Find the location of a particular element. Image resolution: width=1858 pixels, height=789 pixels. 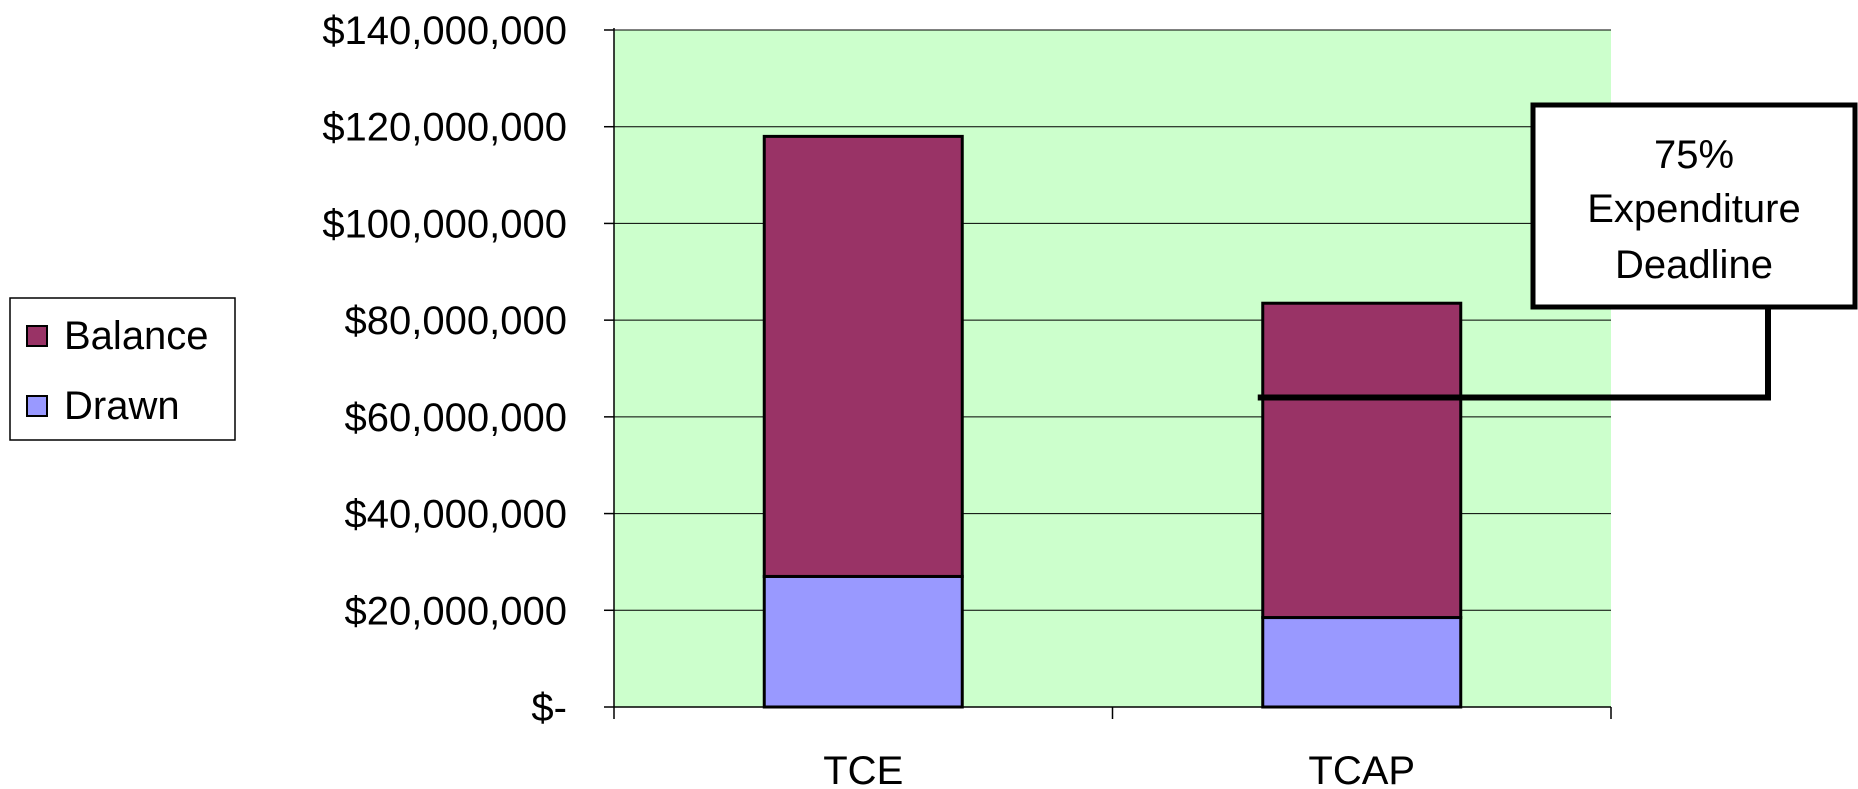

x-tick-label: TCAP is located at coordinates (1361, 769).